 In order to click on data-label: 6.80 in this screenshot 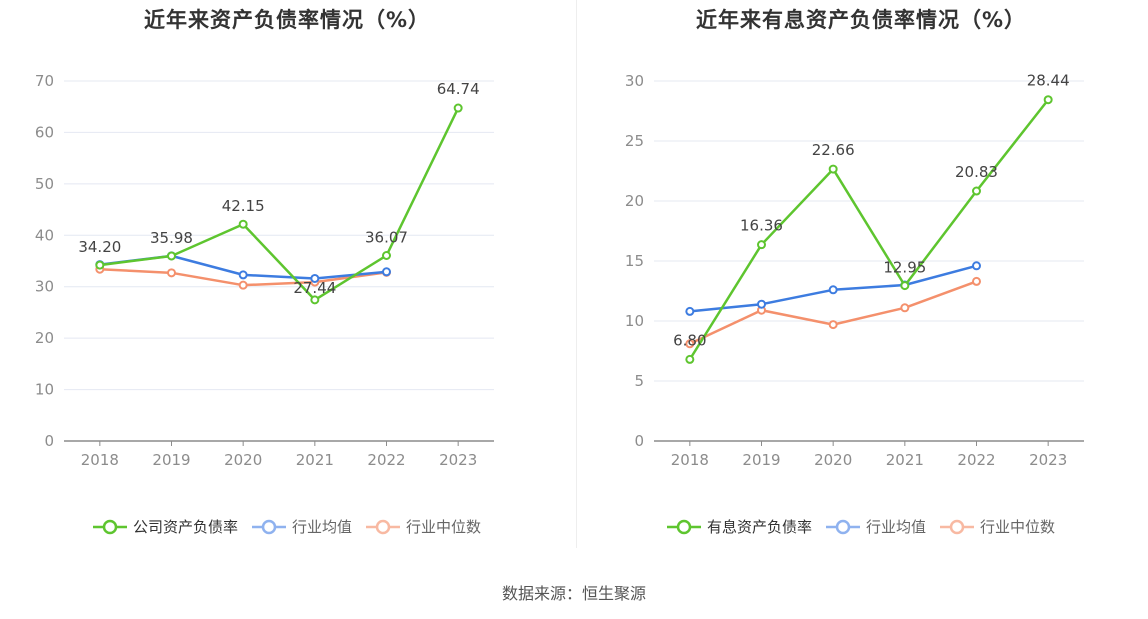, I will do `click(689, 340)`.